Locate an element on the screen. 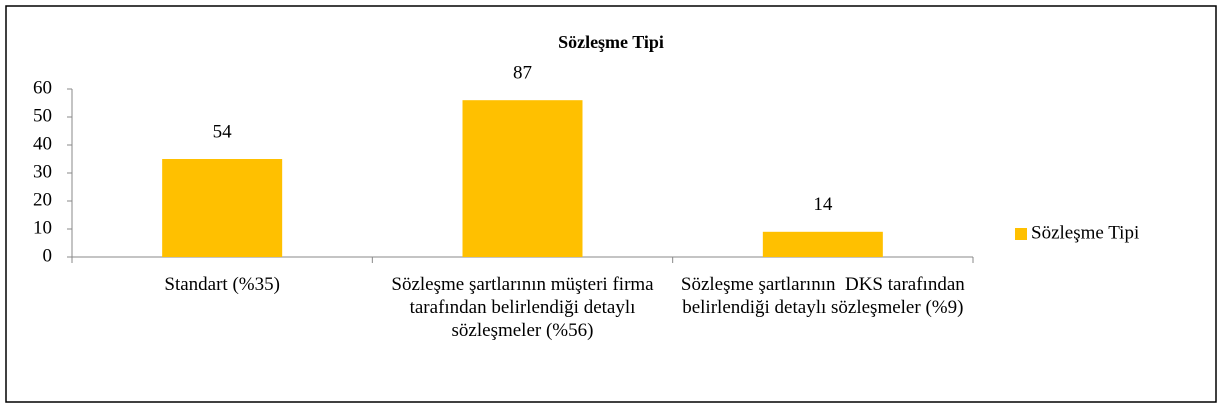 The width and height of the screenshot is (1222, 408). legend-label: Sözleşme Tipi is located at coordinates (1085, 232).